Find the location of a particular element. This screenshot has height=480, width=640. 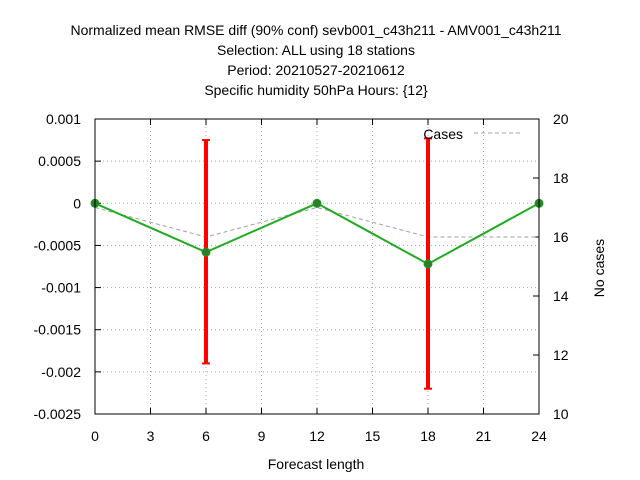

y-tick-label: 0.001 is located at coordinates (63, 119).